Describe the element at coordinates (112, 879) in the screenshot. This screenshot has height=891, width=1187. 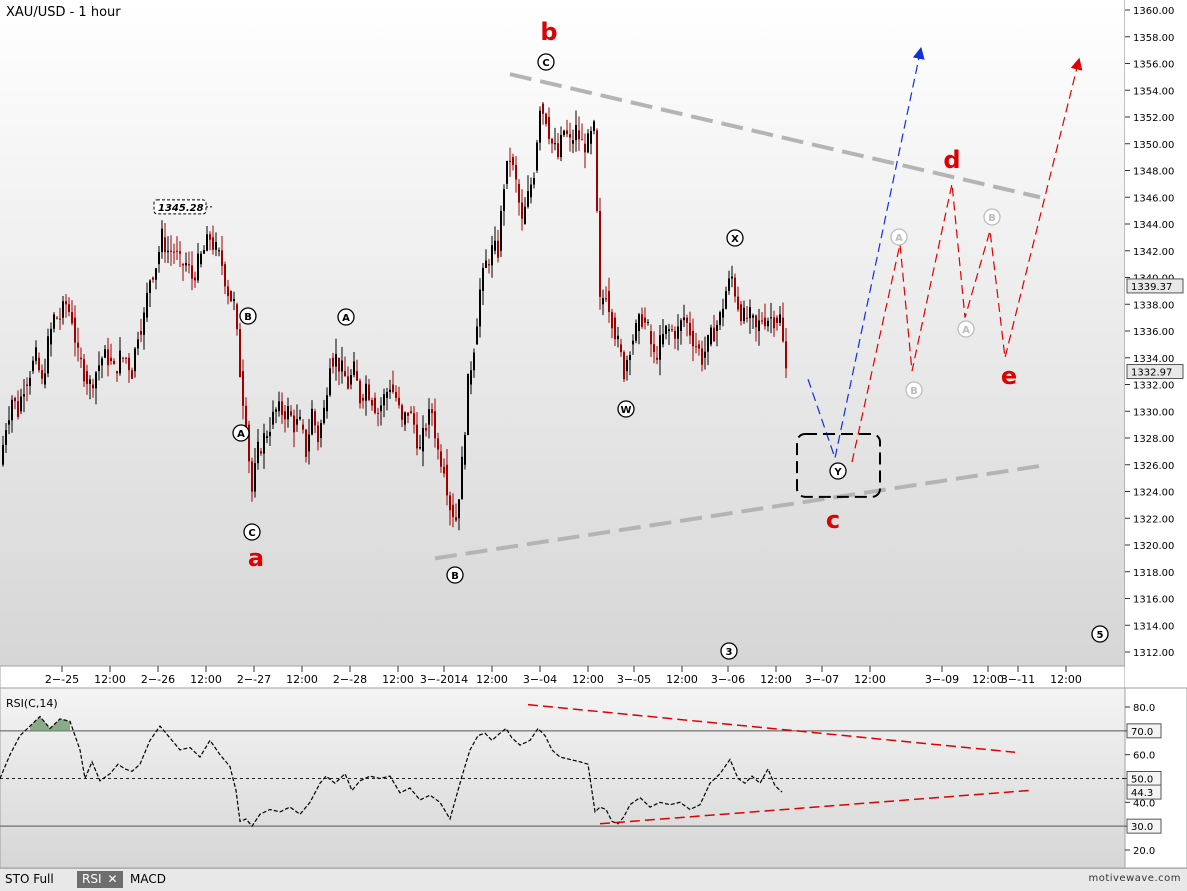
I see `close-icon: ✕` at that location.